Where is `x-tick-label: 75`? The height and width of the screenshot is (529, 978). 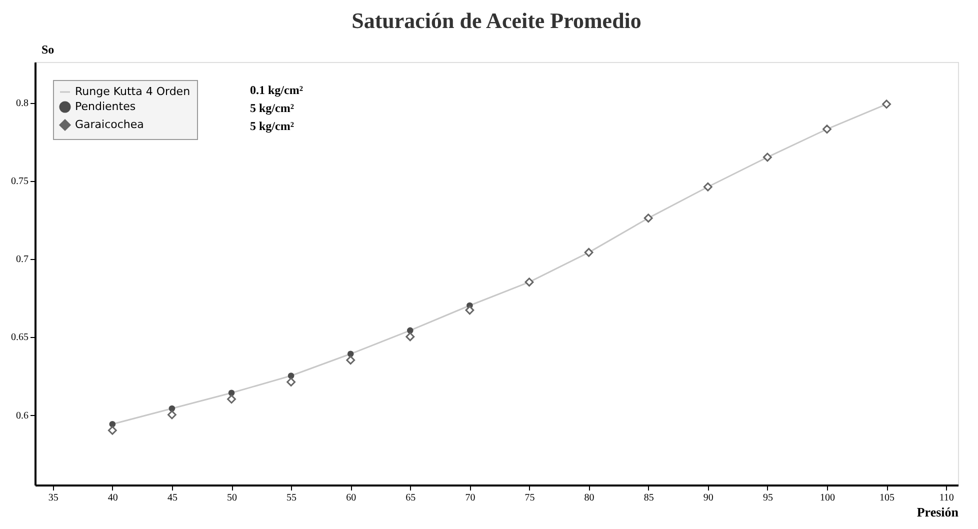
x-tick-label: 75 is located at coordinates (529, 498).